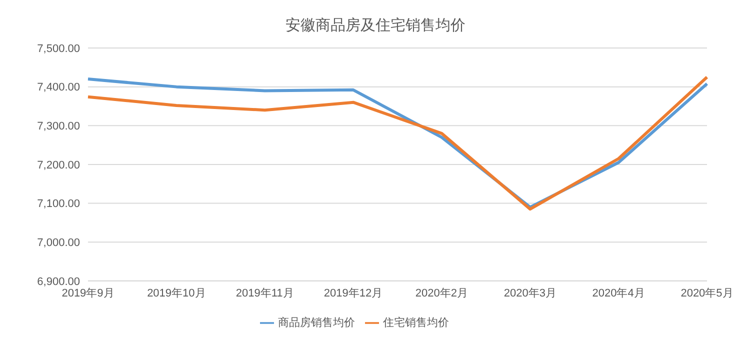 This screenshot has height=342, width=751. I want to click on x-tick-label: 2020年4月, so click(618, 294).